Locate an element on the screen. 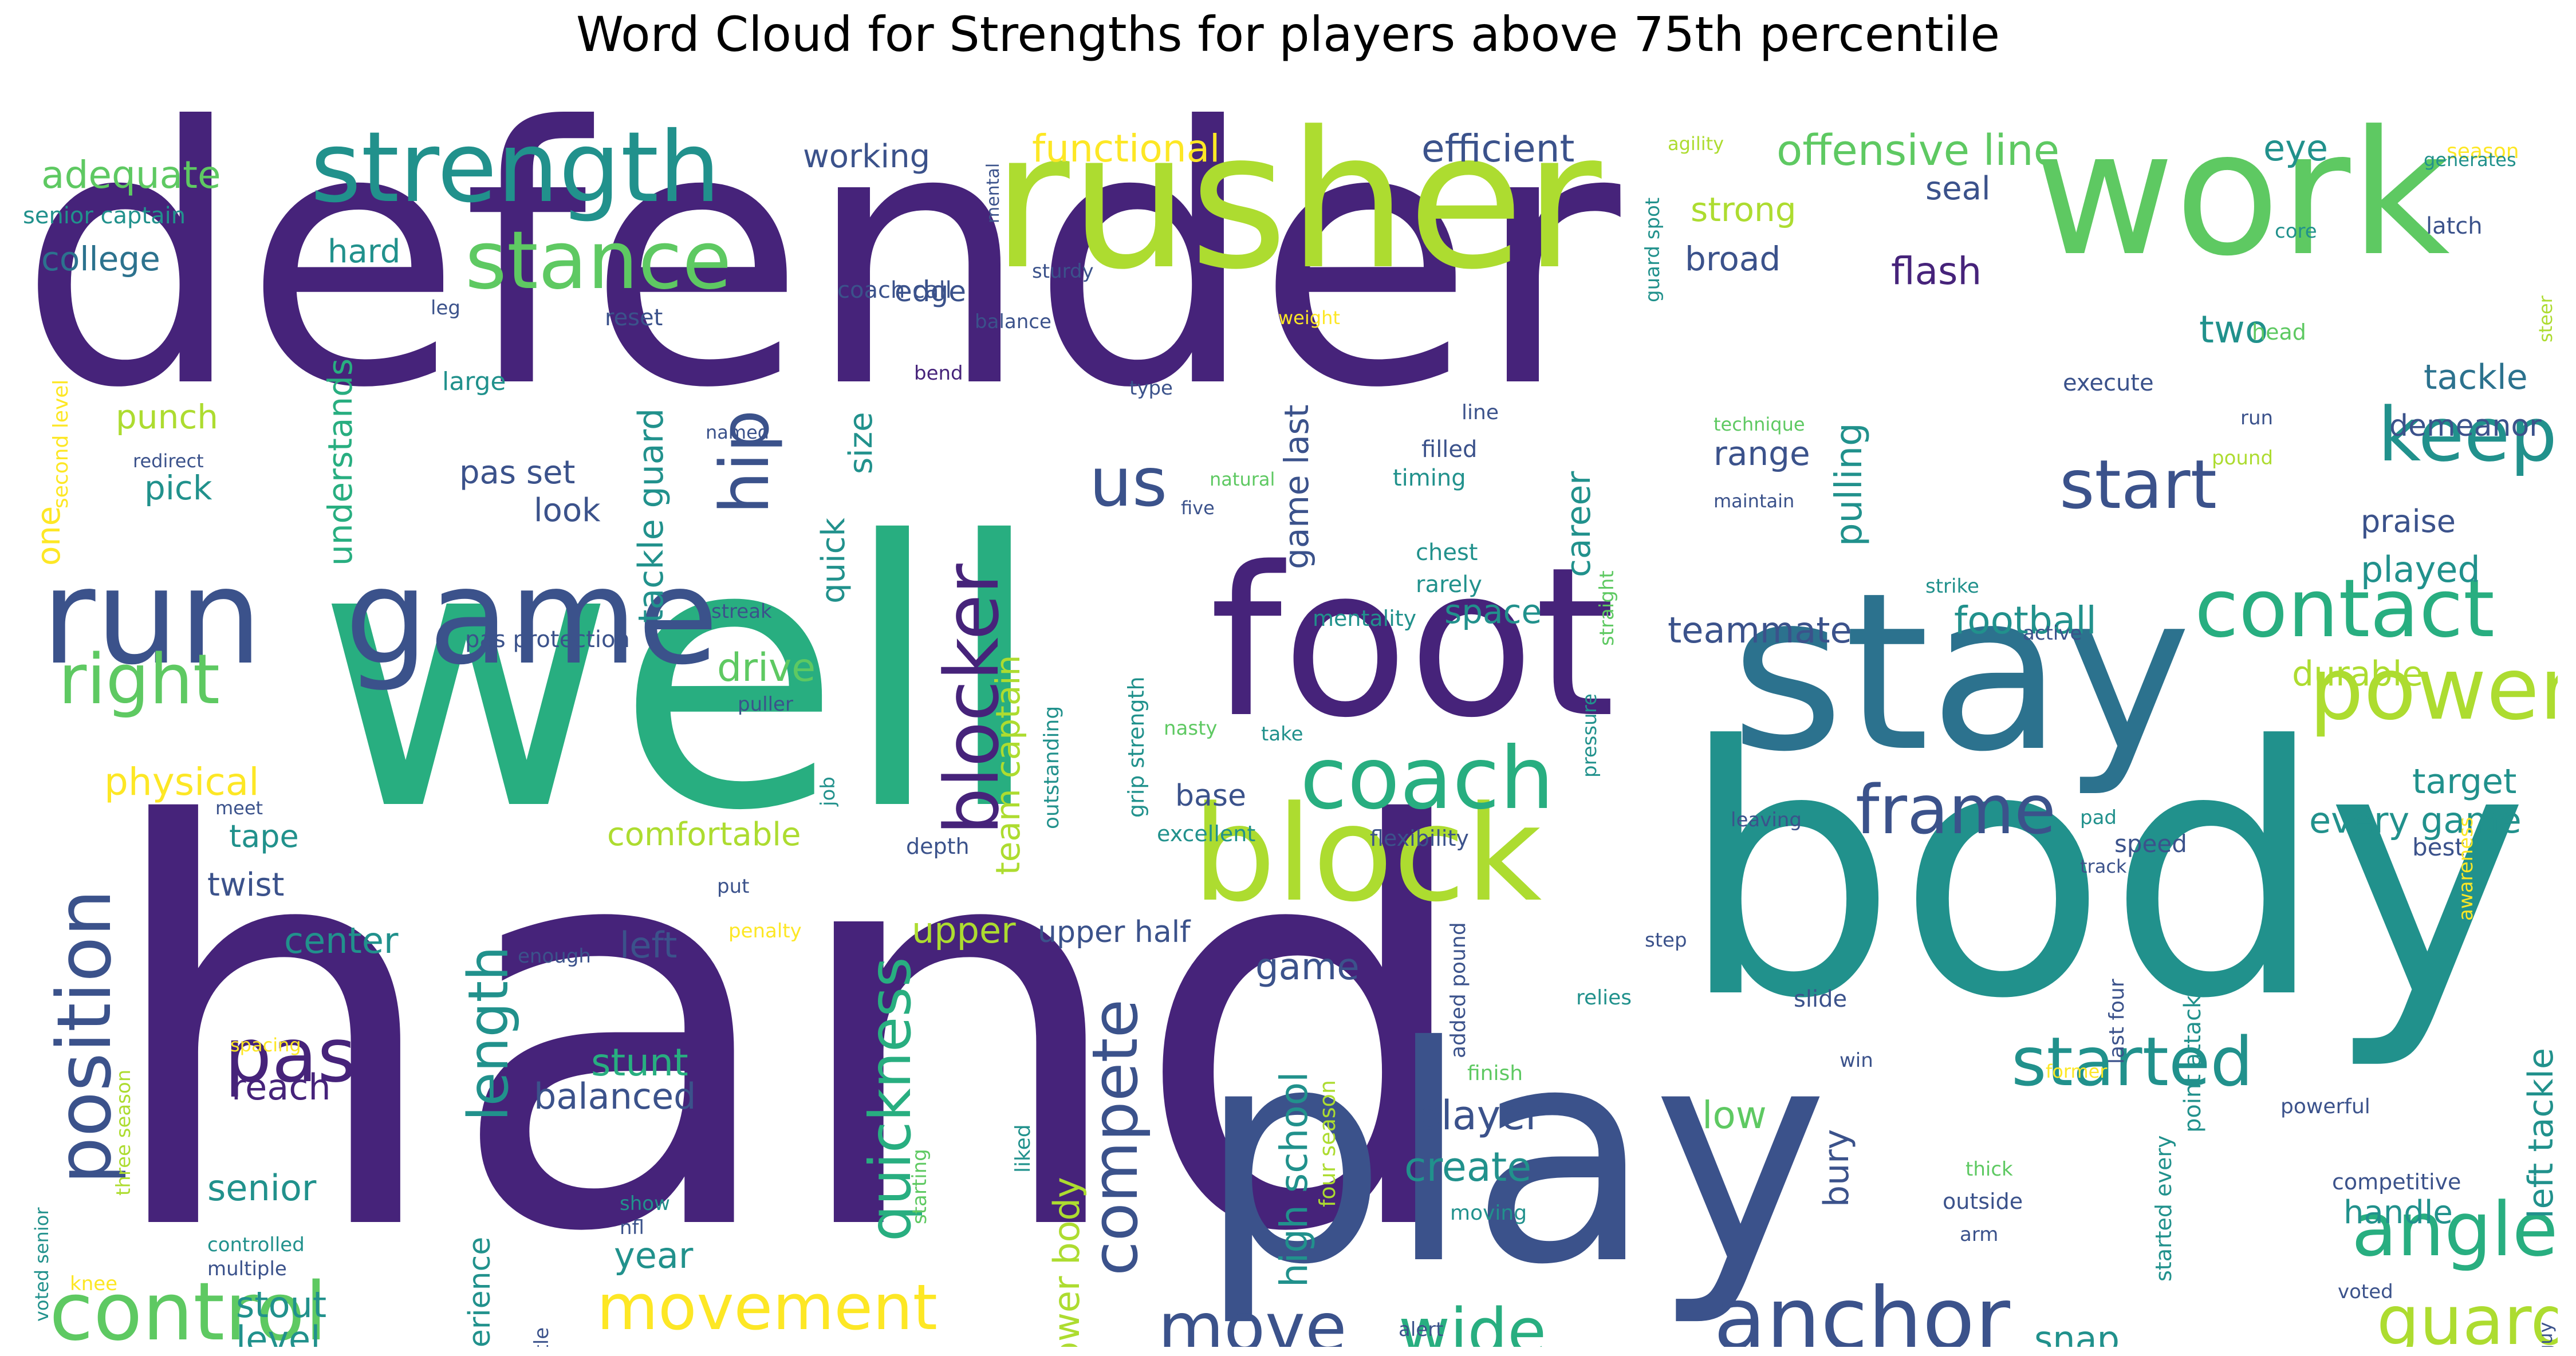  word: efficient is located at coordinates (1498, 149).